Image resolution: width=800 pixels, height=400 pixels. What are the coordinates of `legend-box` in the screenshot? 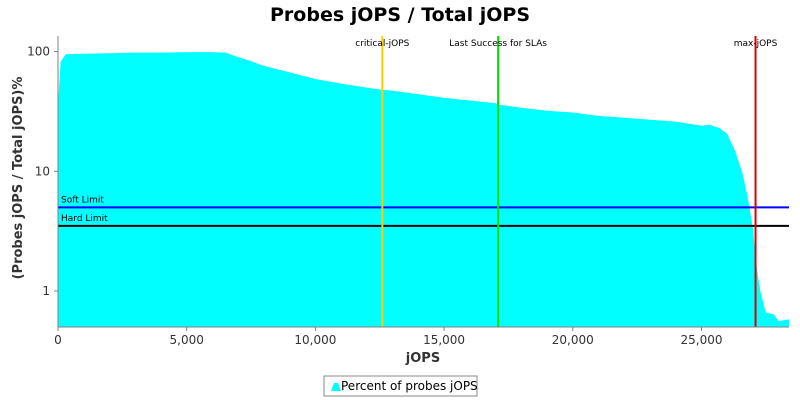 It's located at (400, 386).